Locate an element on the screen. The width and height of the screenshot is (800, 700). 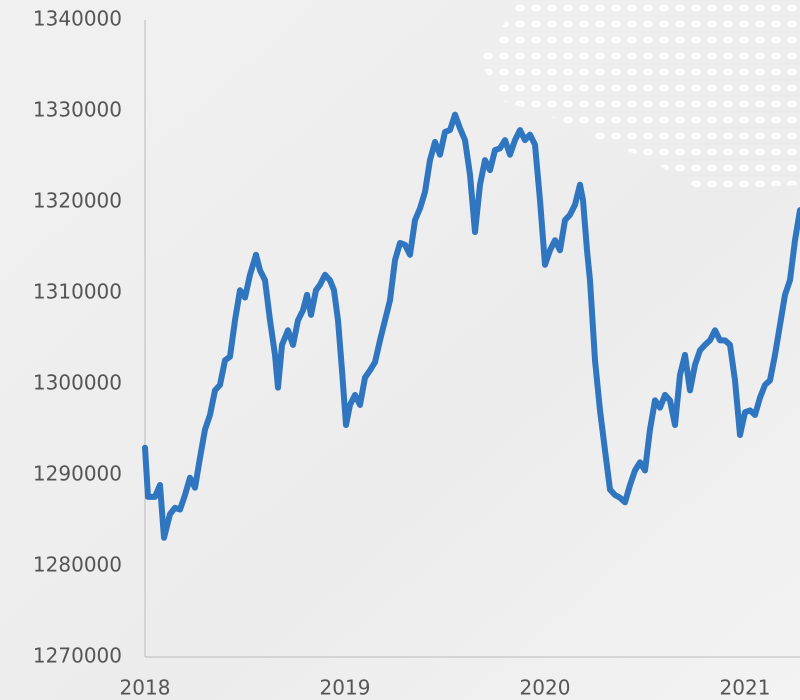
x-tick-label: 2021 is located at coordinates (745, 688).